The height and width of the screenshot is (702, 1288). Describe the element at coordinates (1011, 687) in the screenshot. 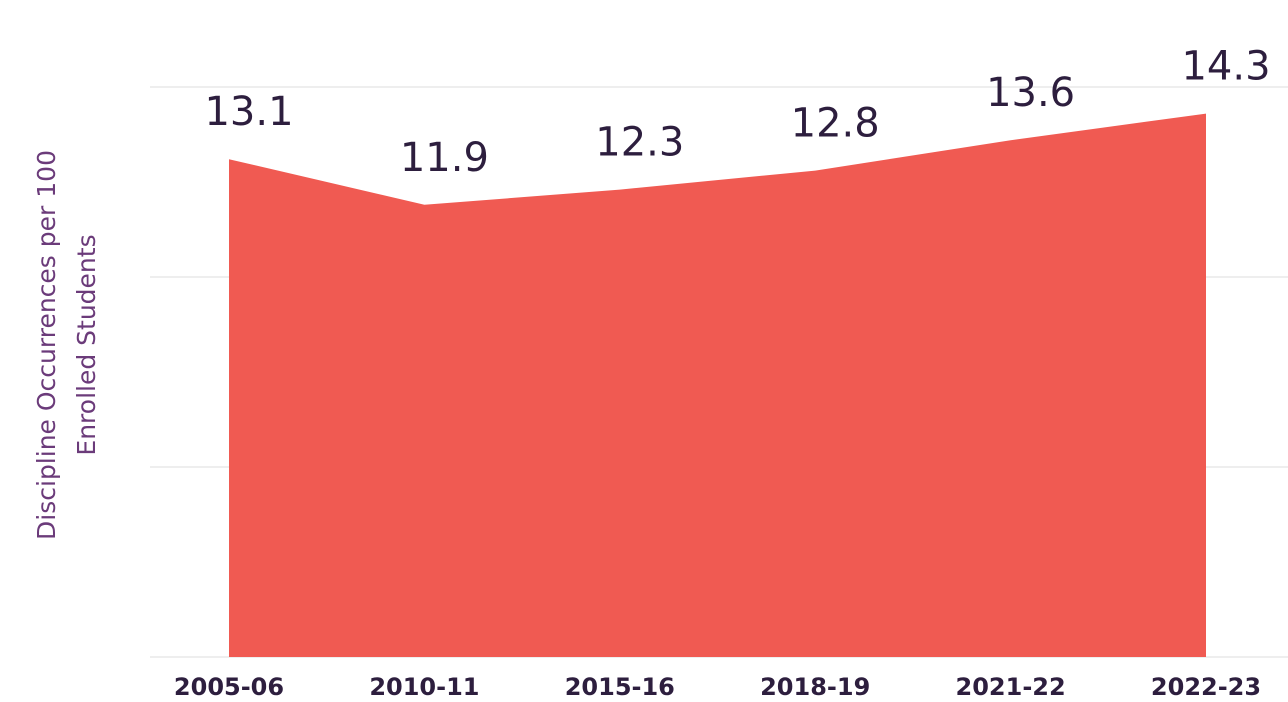

I see `x-tick-label: 2021-22` at that location.